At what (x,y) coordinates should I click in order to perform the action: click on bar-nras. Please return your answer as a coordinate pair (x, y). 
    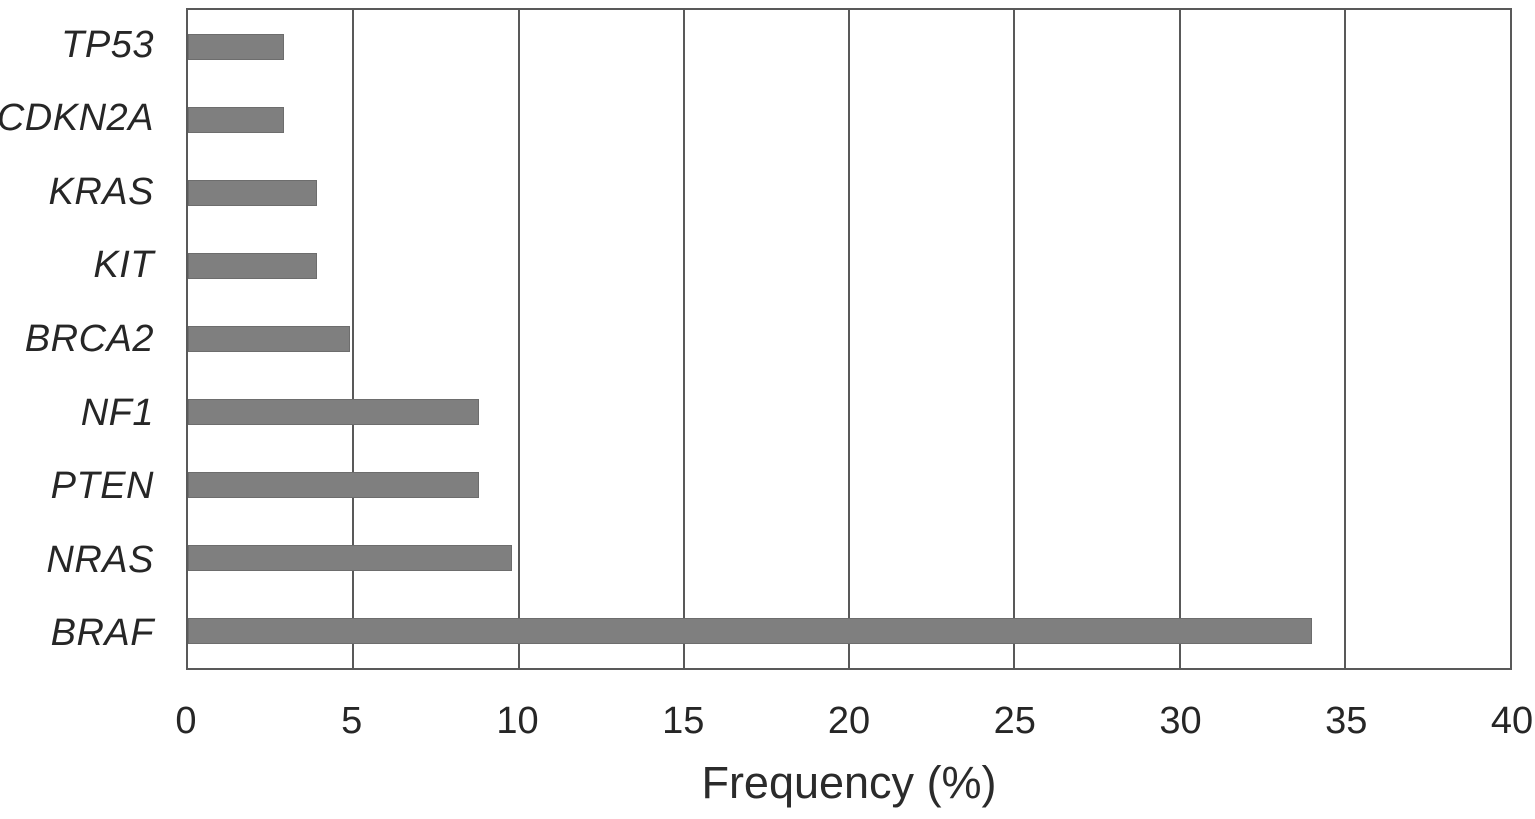
    Looking at the image, I should click on (350, 558).